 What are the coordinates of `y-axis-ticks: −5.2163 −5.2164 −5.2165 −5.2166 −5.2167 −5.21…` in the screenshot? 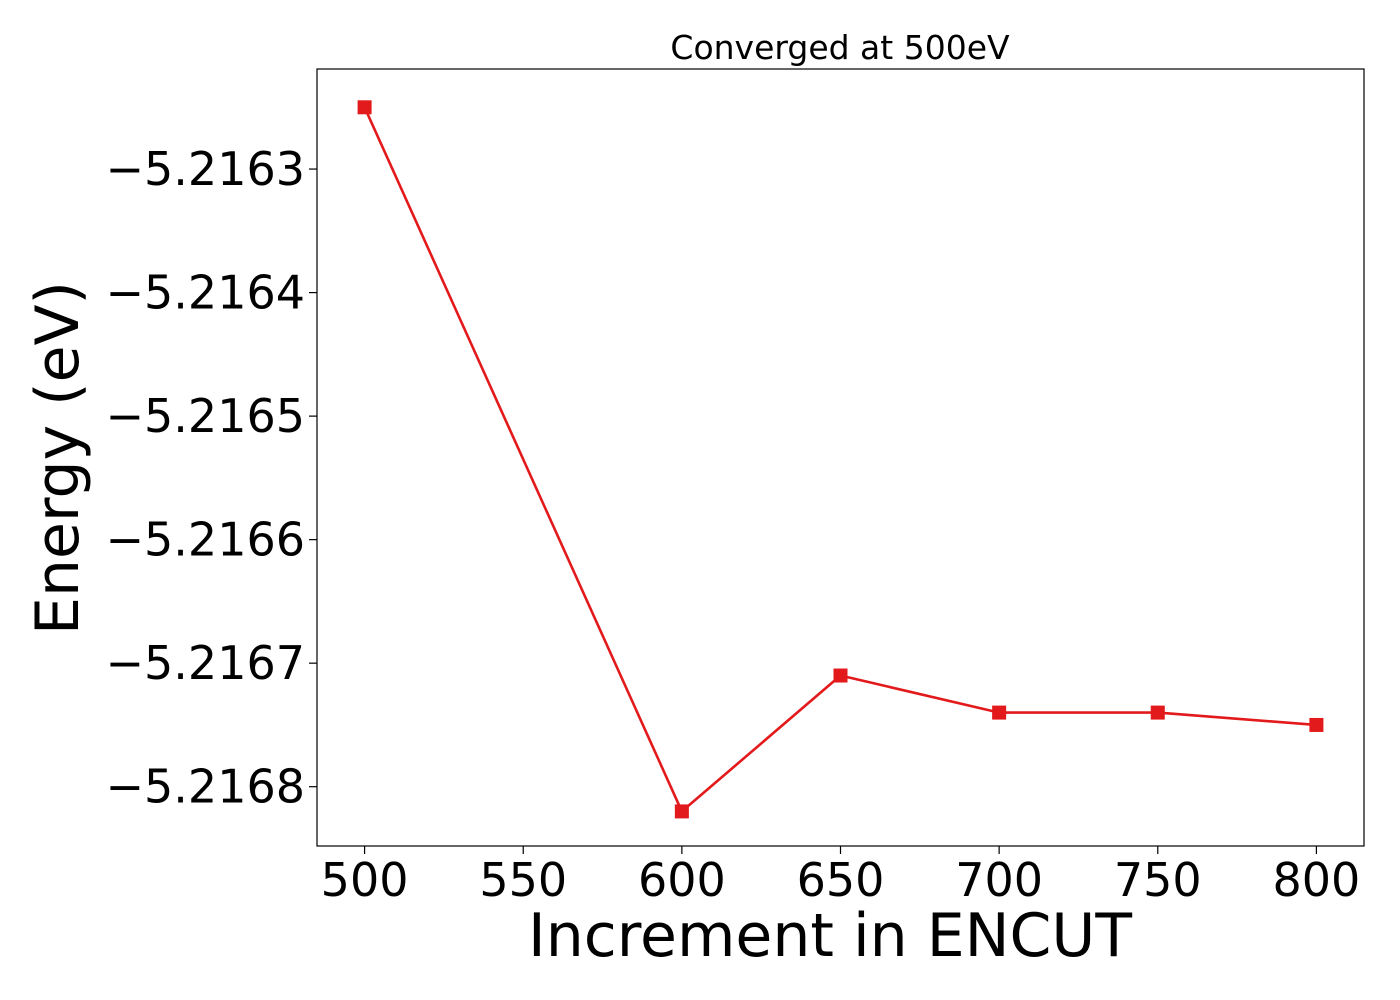 It's located at (211, 478).